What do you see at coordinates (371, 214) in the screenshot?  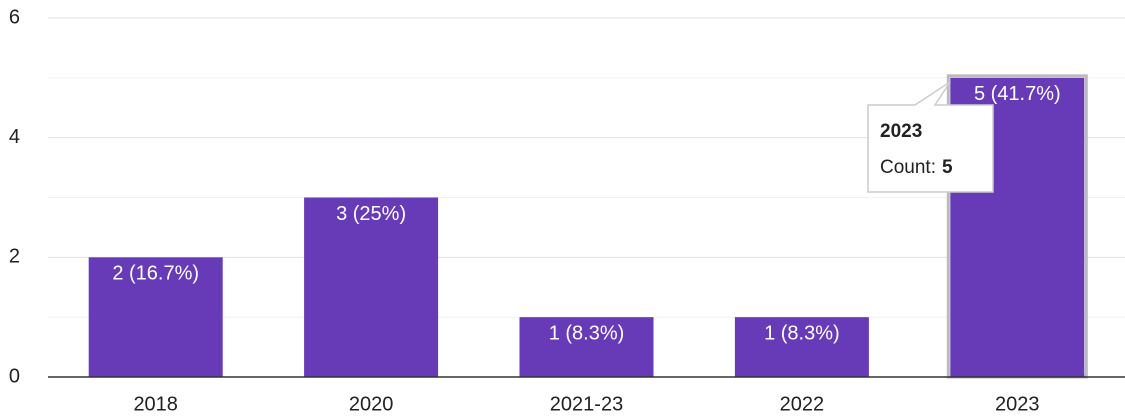 I see `value-label: 3 (25%)` at bounding box center [371, 214].